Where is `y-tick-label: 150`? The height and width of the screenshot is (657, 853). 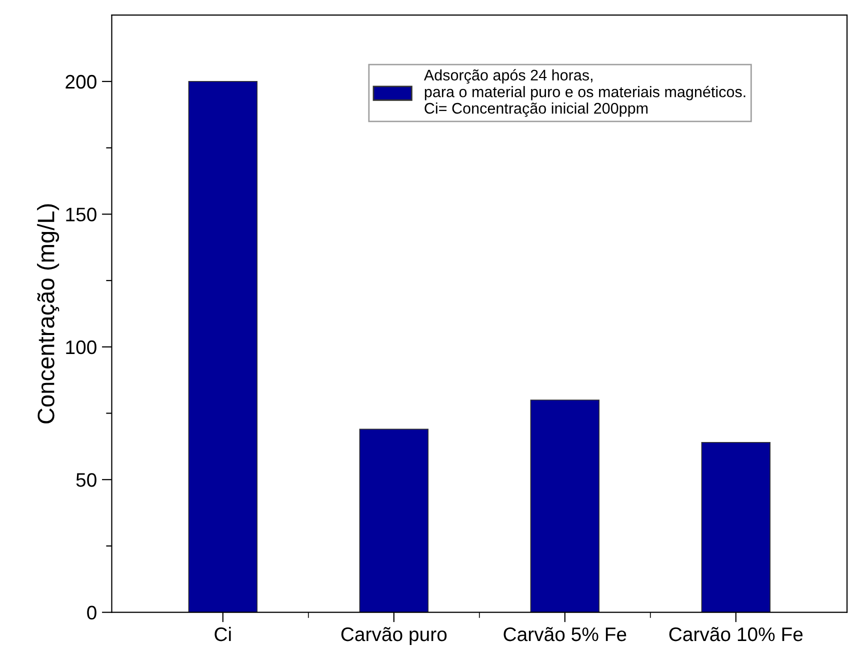 y-tick-label: 150 is located at coordinates (81, 215).